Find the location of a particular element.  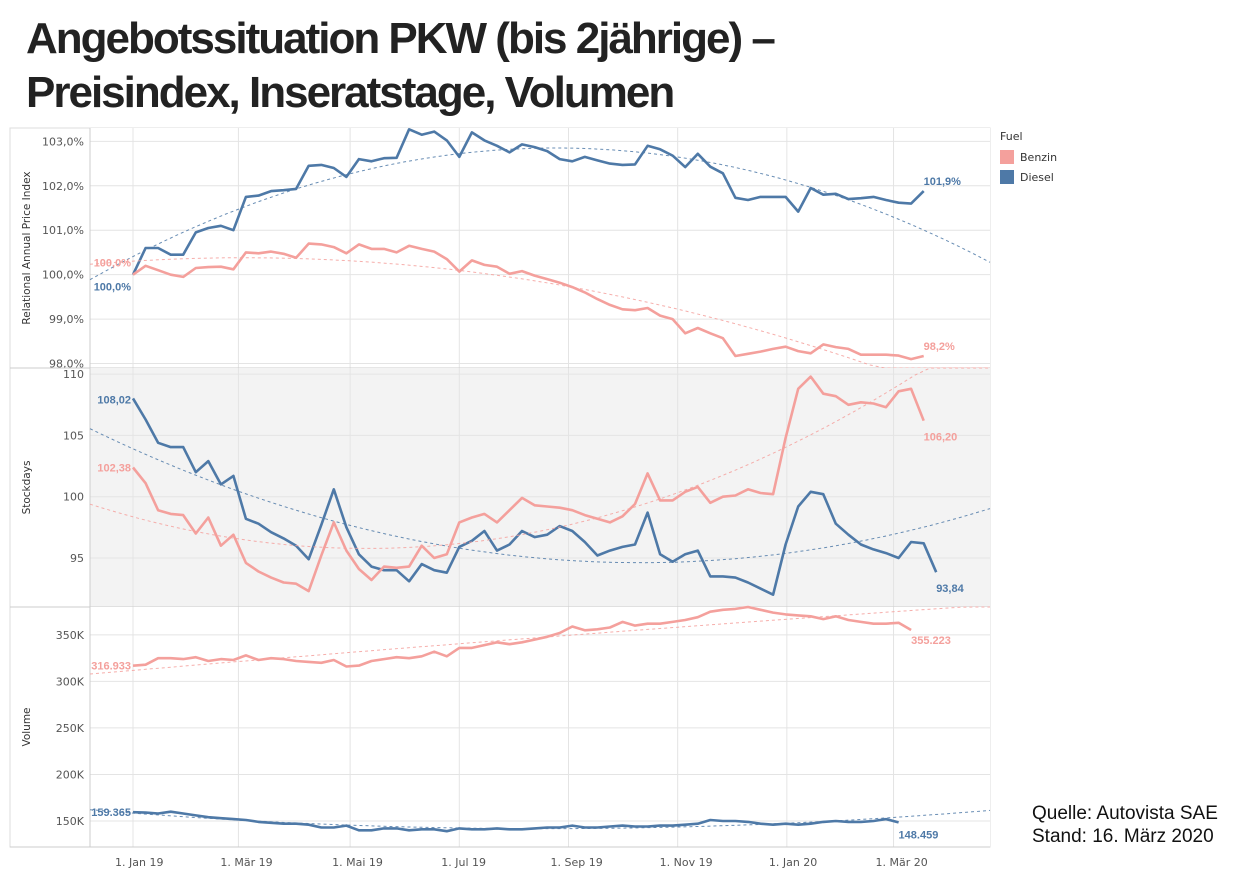

ytick-stockdays-2: 105 is located at coordinates (73, 435).